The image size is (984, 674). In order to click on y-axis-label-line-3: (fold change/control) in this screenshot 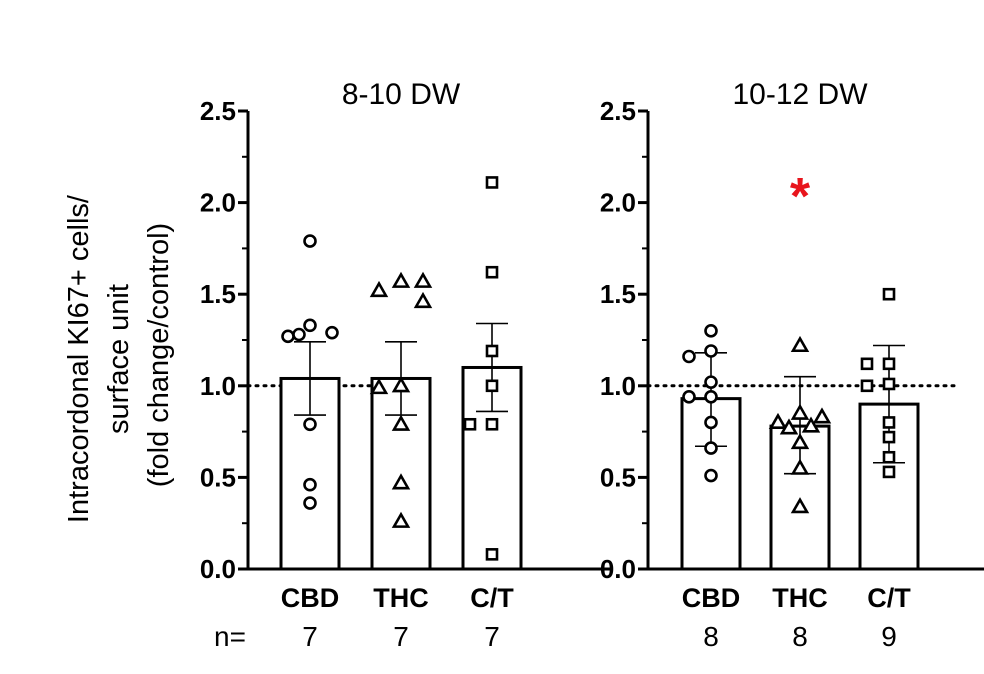, I will do `click(159, 355)`.